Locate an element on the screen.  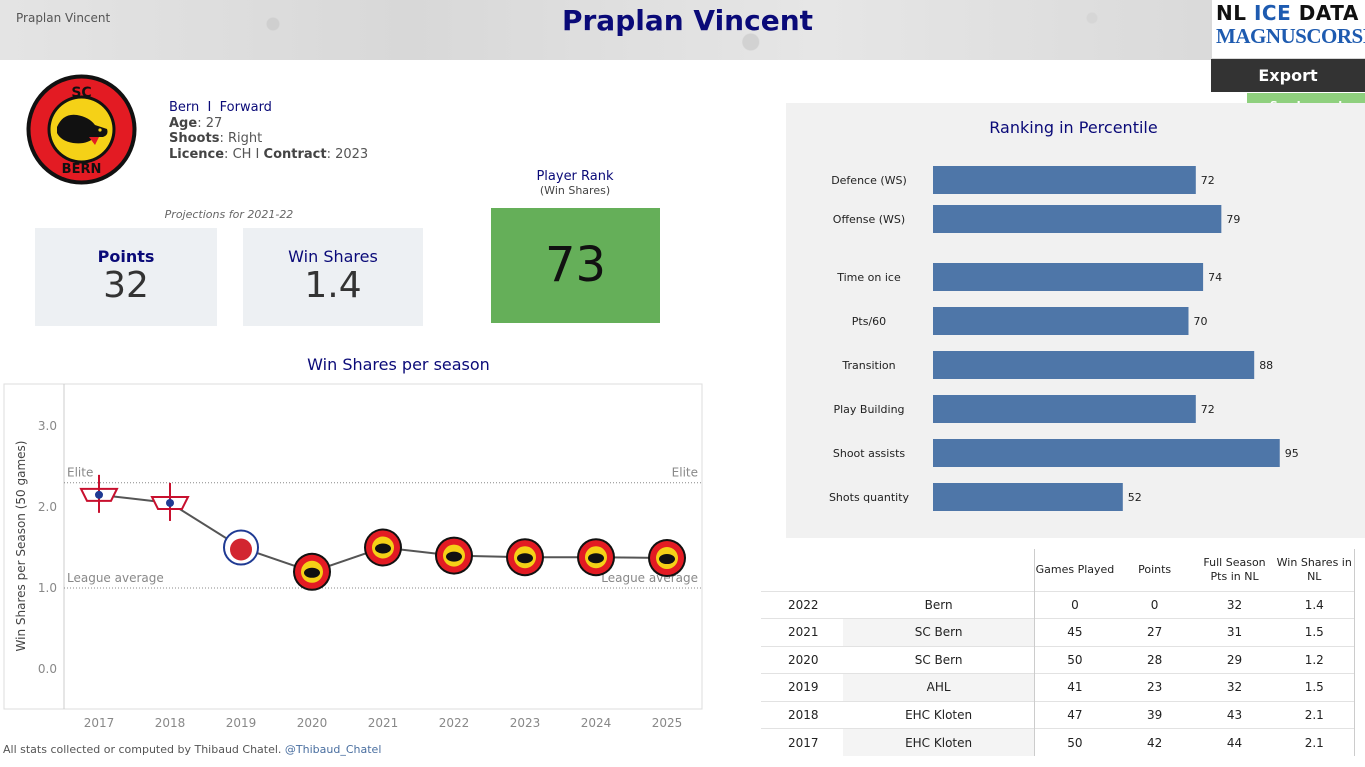
data-point-2024 is located at coordinates (596, 557).